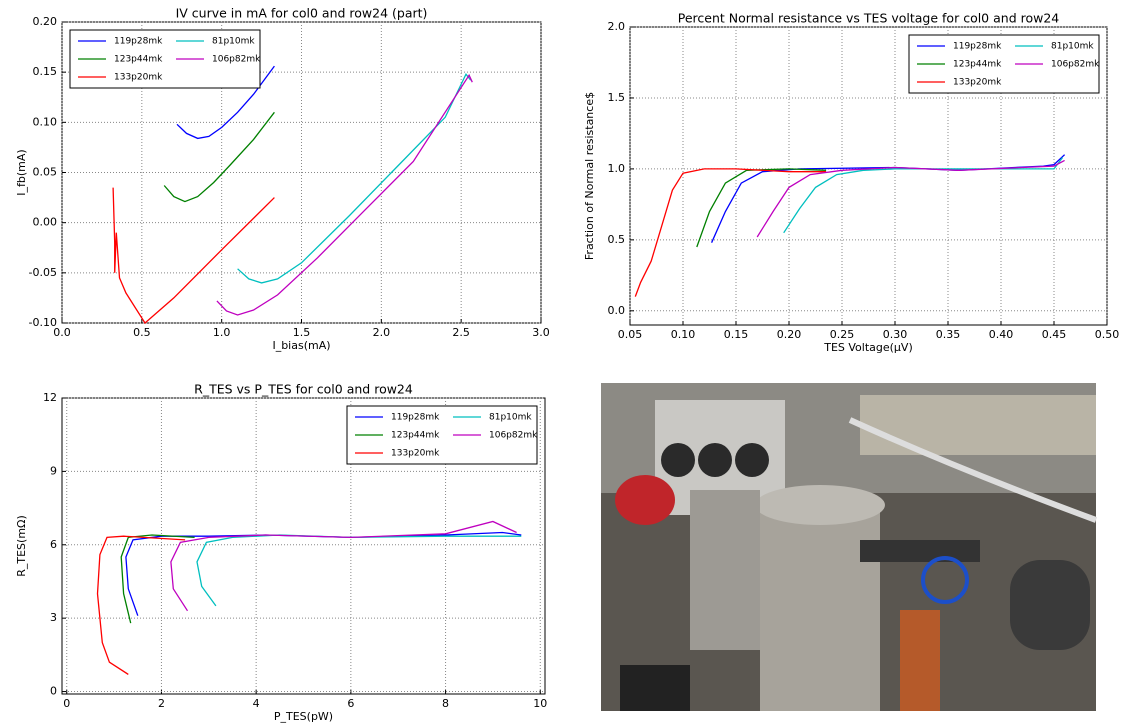 This screenshot has width=1122, height=723. I want to click on x-tick-label: 0.15, so click(736, 334).